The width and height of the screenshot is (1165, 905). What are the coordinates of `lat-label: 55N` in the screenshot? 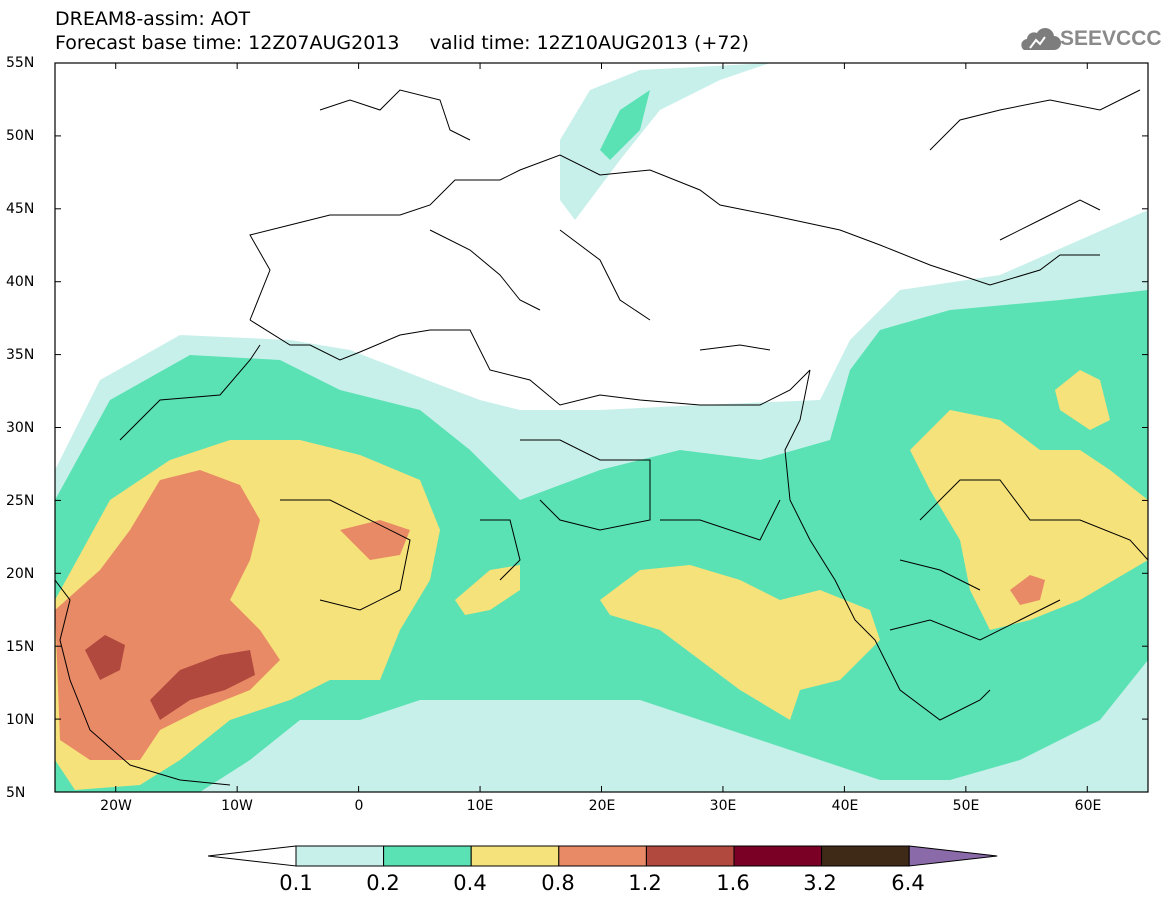 It's located at (20, 63).